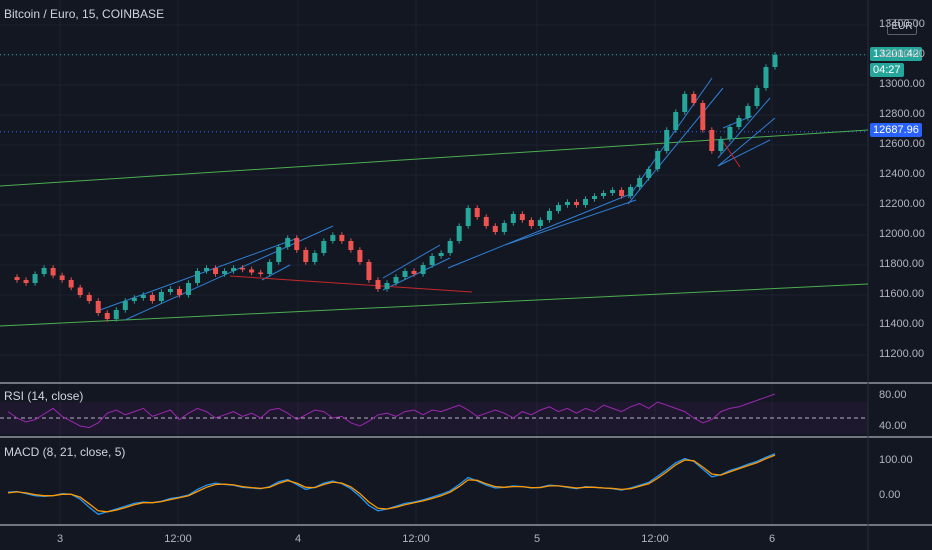 The height and width of the screenshot is (550, 932). What do you see at coordinates (298, 539) in the screenshot?
I see `time-tick: 4` at bounding box center [298, 539].